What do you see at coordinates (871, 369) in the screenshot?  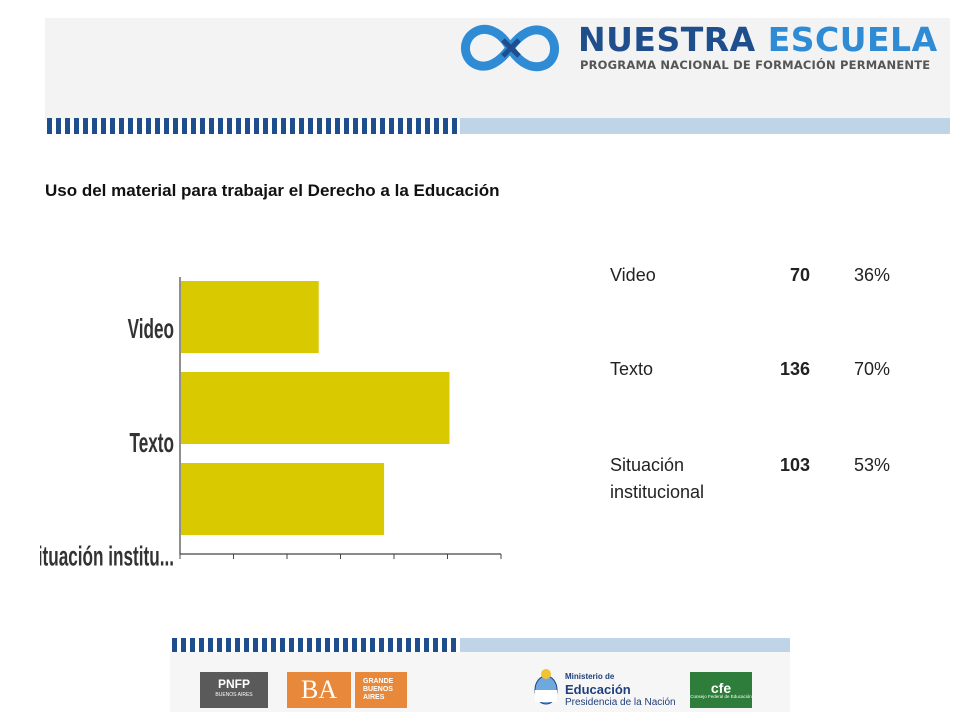 I see `table-percent: 70%` at bounding box center [871, 369].